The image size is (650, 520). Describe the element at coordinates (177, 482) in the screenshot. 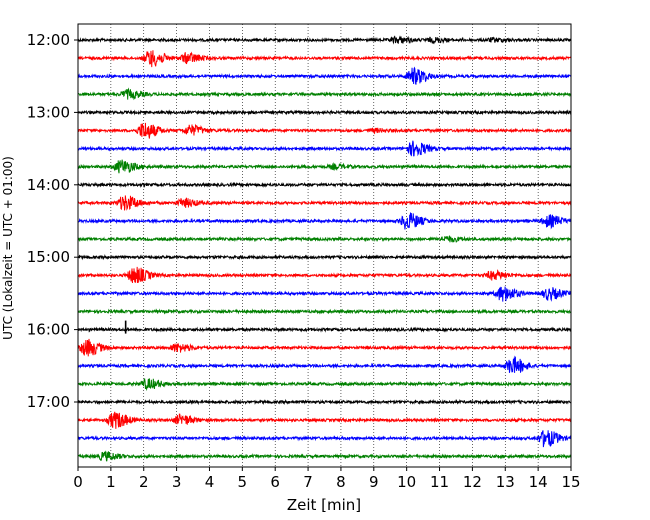

I see `x-tick-label: 3` at that location.